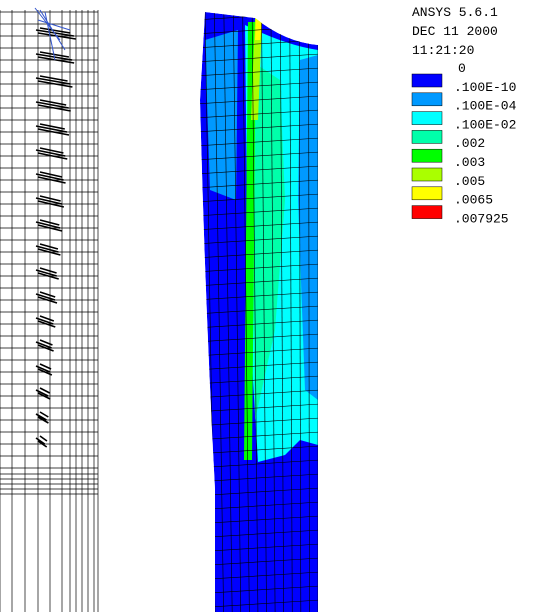 The width and height of the screenshot is (545, 612). I want to click on date: DEC 11 2000, so click(455, 31).